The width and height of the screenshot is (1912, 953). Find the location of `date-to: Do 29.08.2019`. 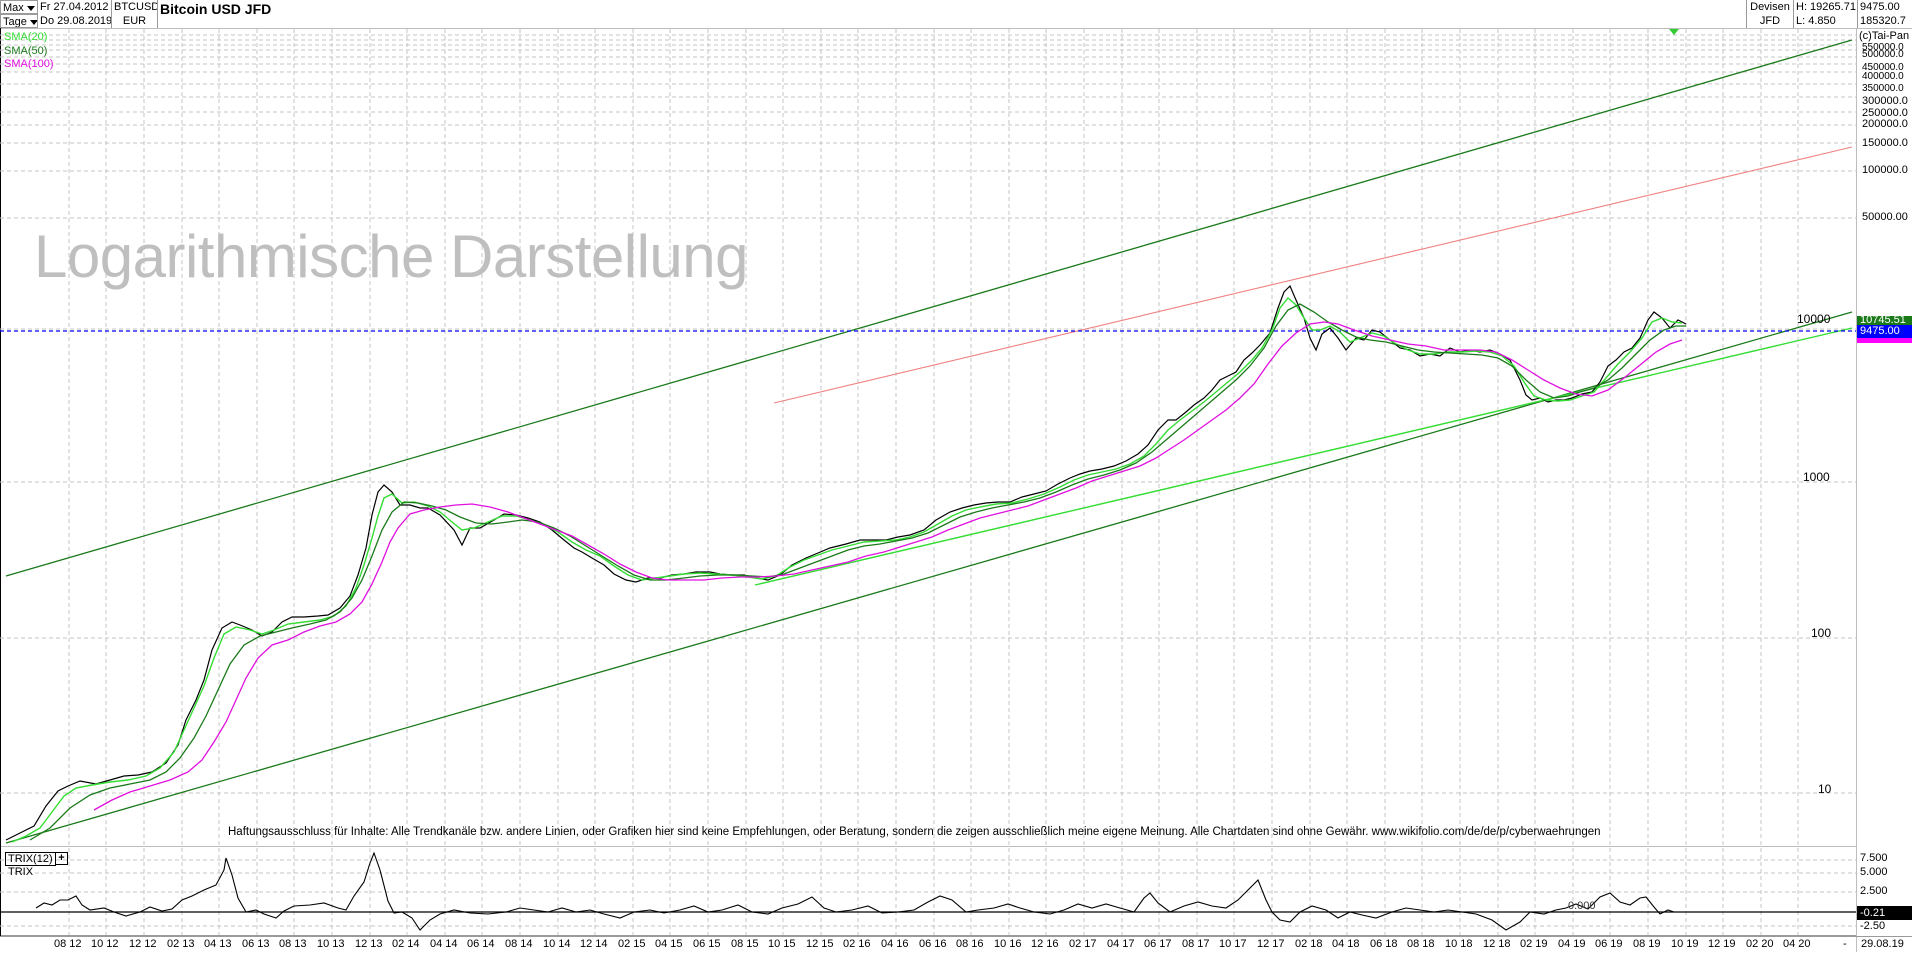

date-to: Do 29.08.2019 is located at coordinates (76, 21).